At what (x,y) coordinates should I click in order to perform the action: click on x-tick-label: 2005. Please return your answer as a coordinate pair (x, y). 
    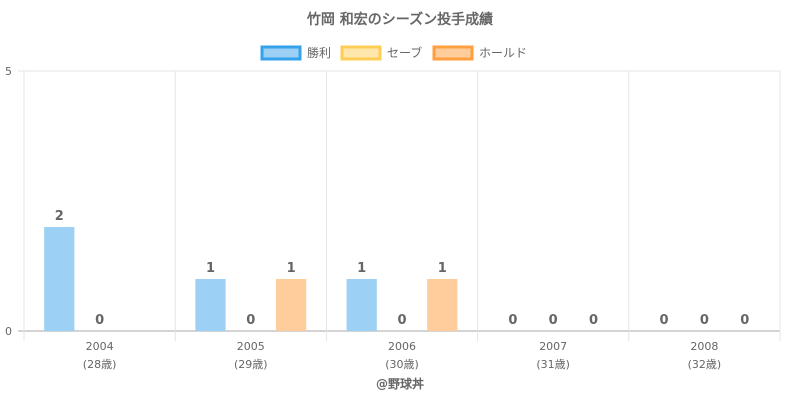
    Looking at the image, I should click on (251, 346).